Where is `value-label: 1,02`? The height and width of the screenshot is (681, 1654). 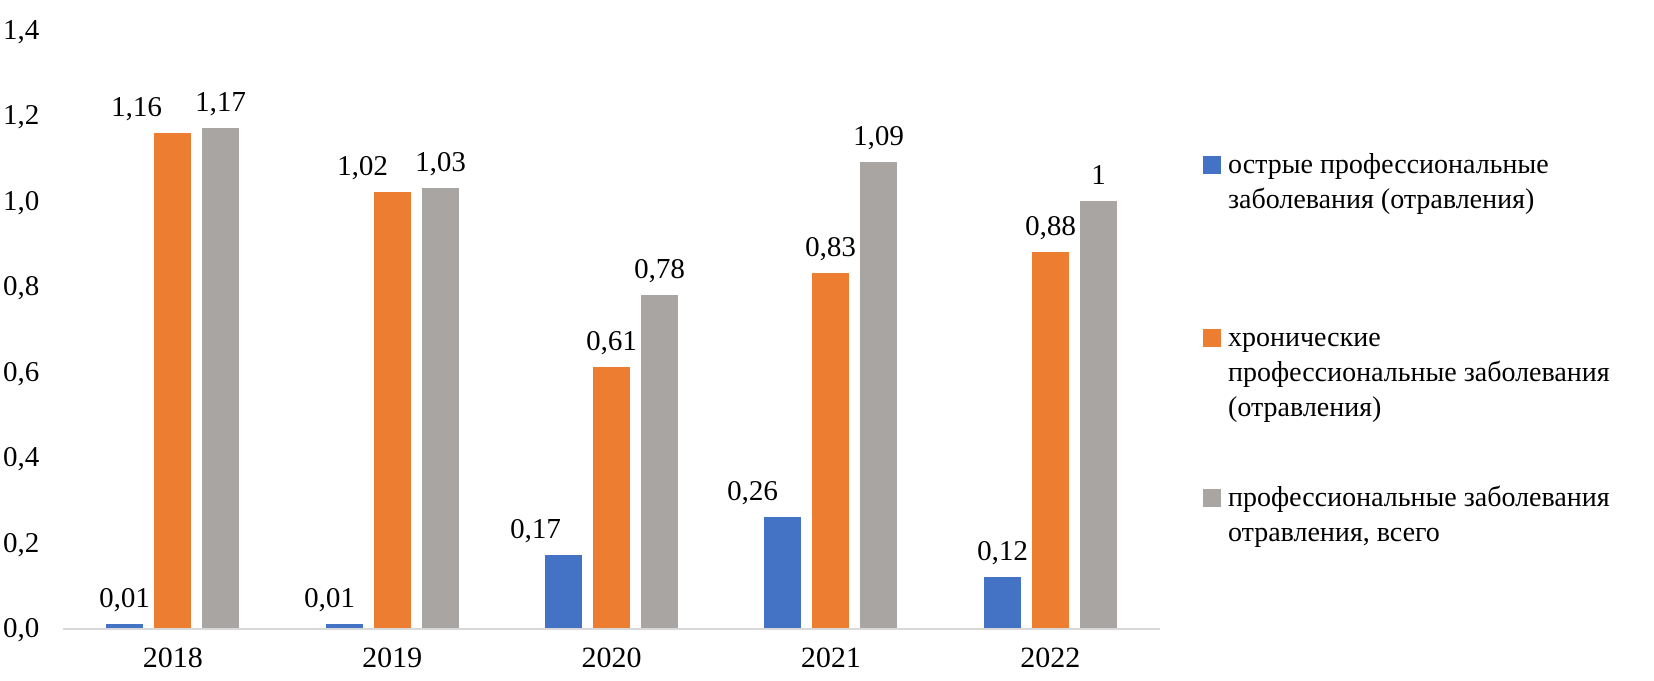 value-label: 1,02 is located at coordinates (362, 166).